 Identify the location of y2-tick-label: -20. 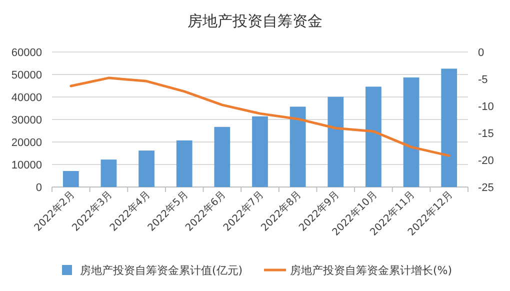
(486, 161).